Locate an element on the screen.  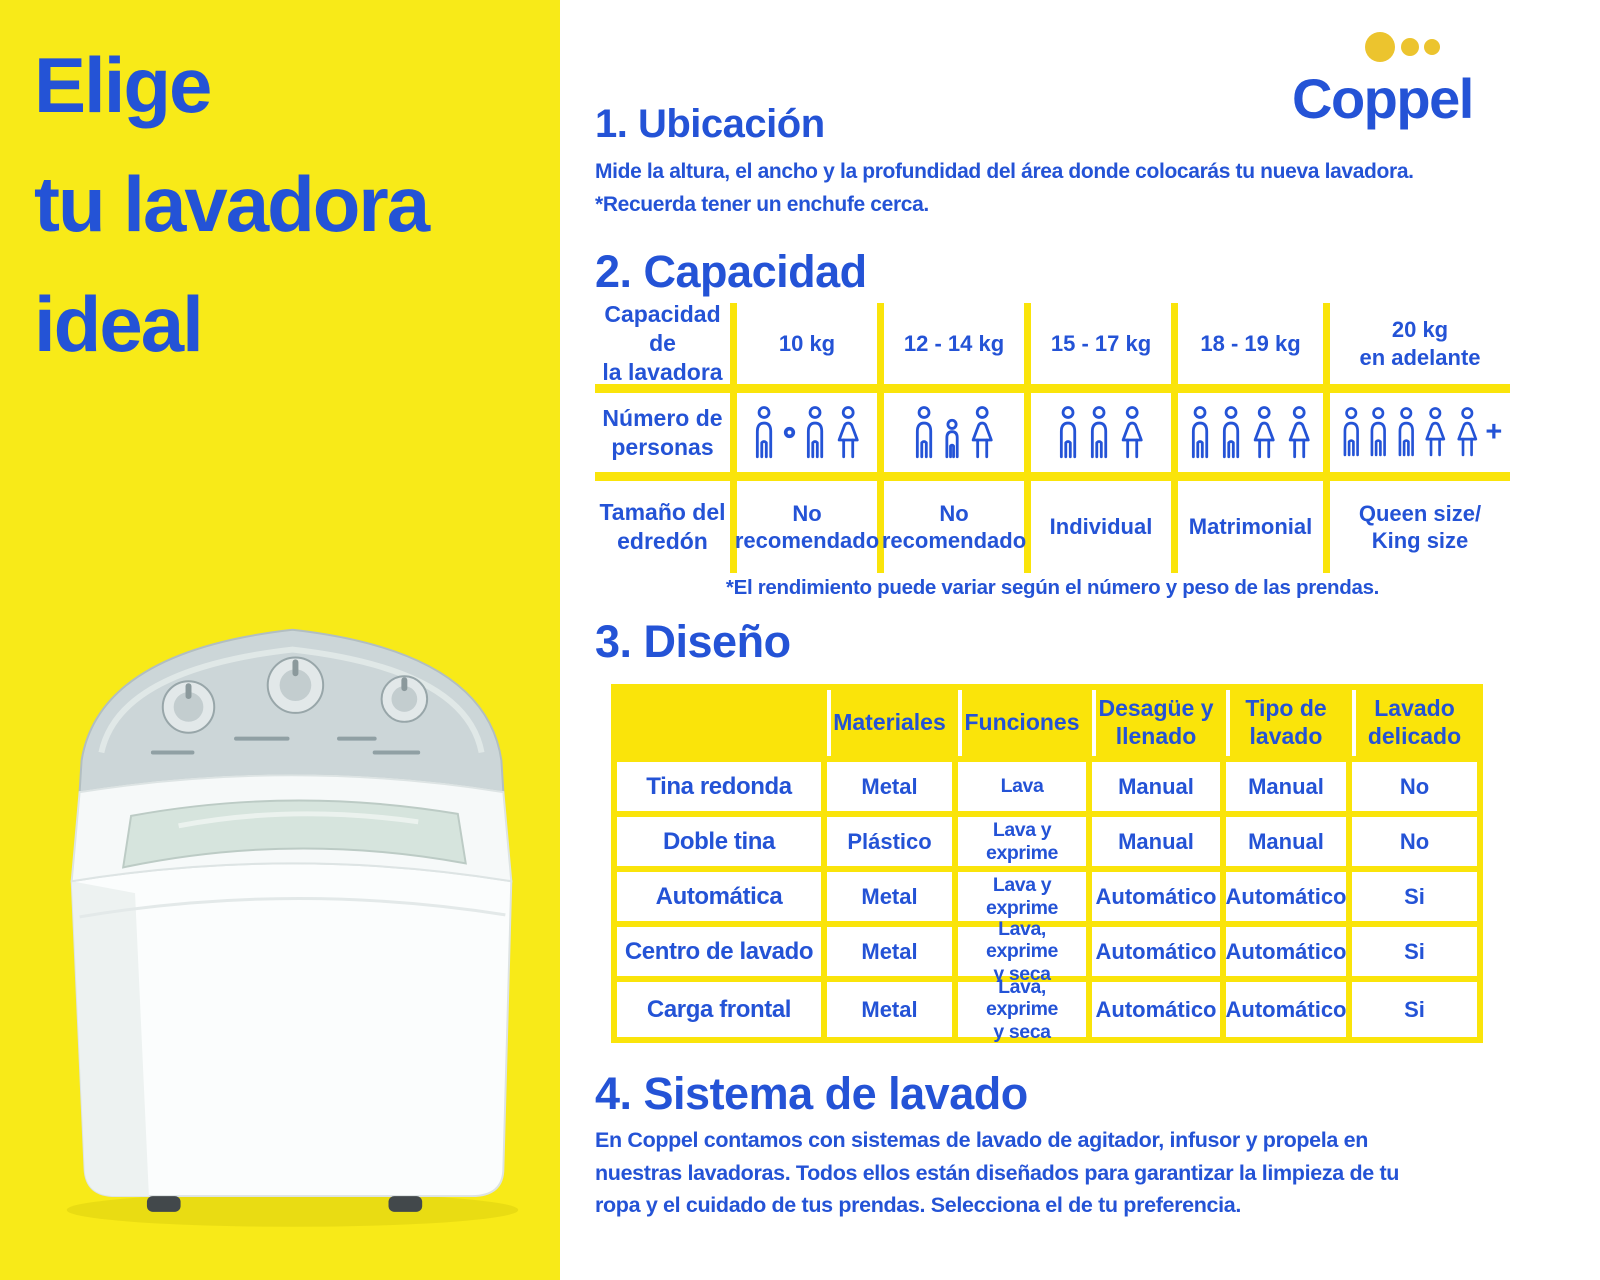
comforter-row-label: Tamaño del edredón is located at coordinates (666, 527).